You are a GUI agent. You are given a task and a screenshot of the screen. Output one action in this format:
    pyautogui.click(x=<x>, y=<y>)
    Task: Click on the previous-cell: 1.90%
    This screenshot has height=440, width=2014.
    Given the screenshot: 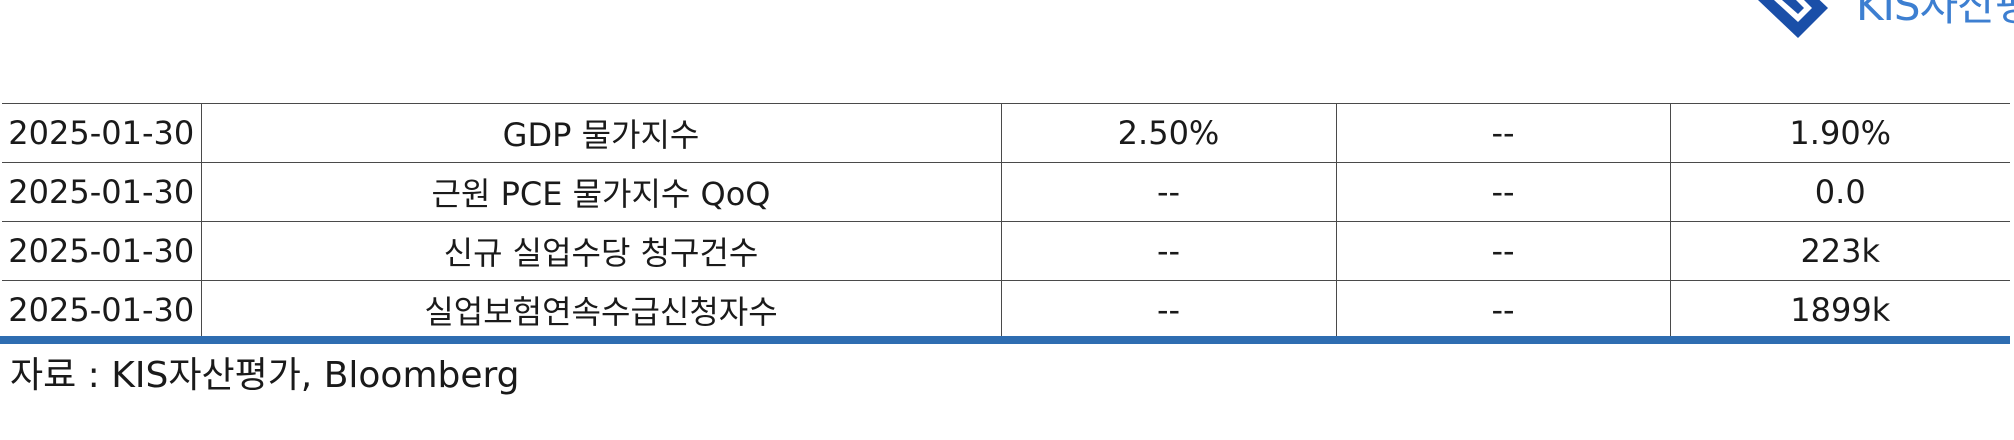 What is the action you would take?
    pyautogui.click(x=1839, y=133)
    